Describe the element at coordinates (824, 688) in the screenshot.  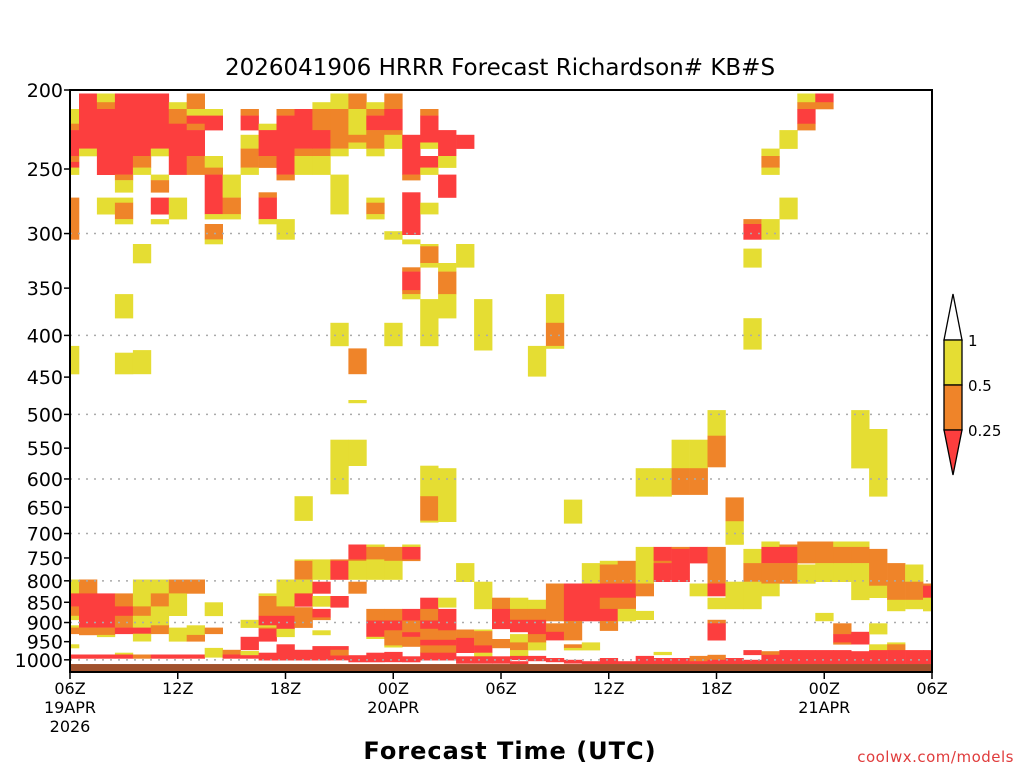
I see `x-tick-label: 00Z` at that location.